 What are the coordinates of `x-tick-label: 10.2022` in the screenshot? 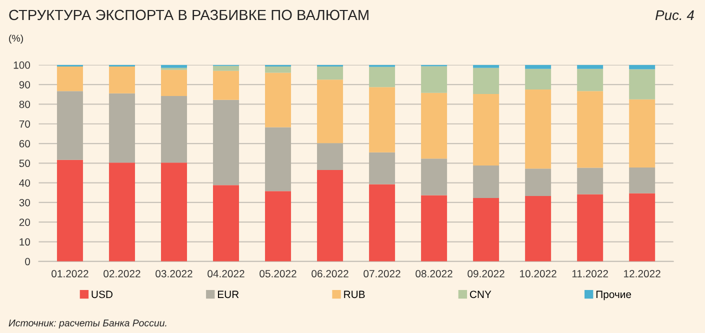 It's located at (538, 274).